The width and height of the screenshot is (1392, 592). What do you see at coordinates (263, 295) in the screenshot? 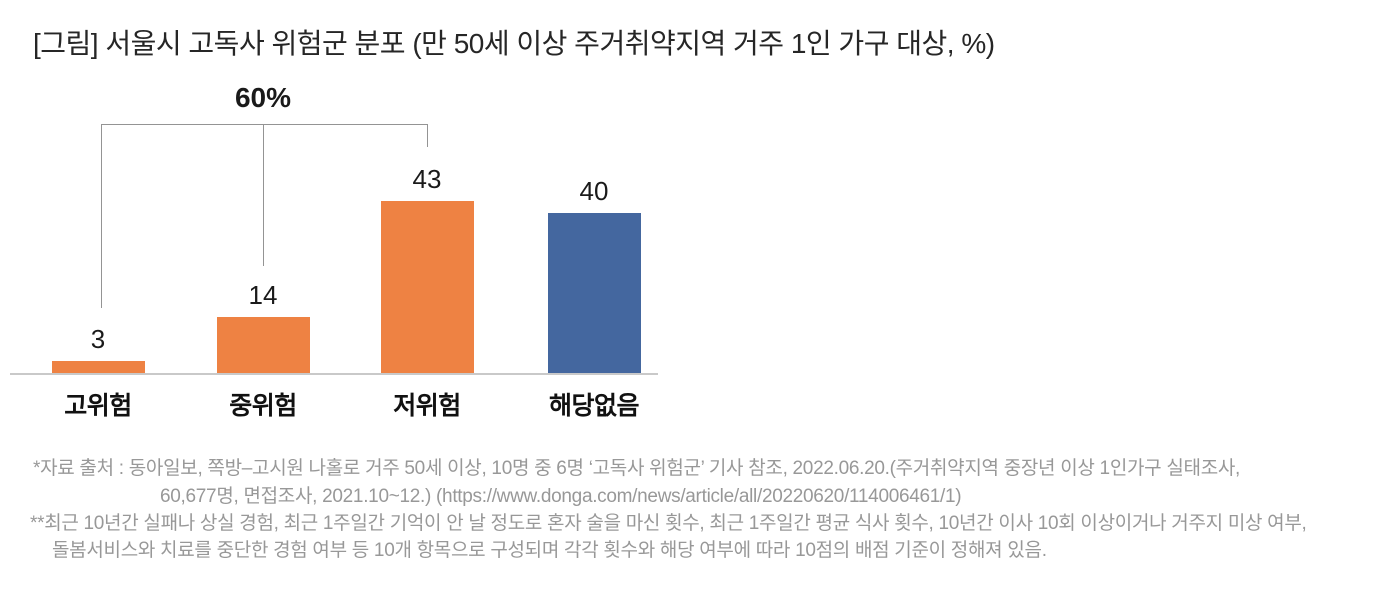
I see `bar-value-label: 14` at bounding box center [263, 295].